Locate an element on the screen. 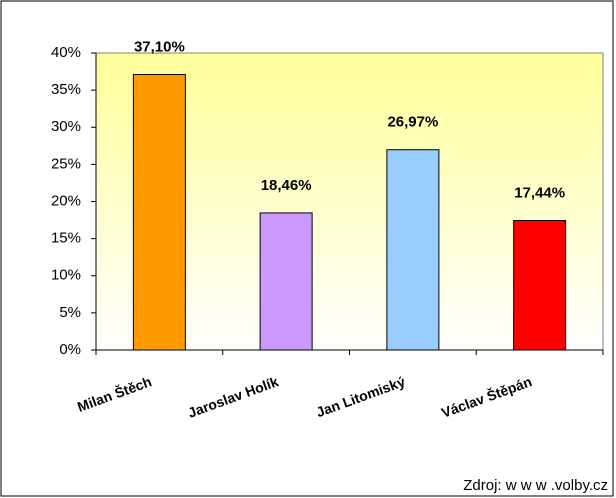  value-label: 26,97% is located at coordinates (412, 122).